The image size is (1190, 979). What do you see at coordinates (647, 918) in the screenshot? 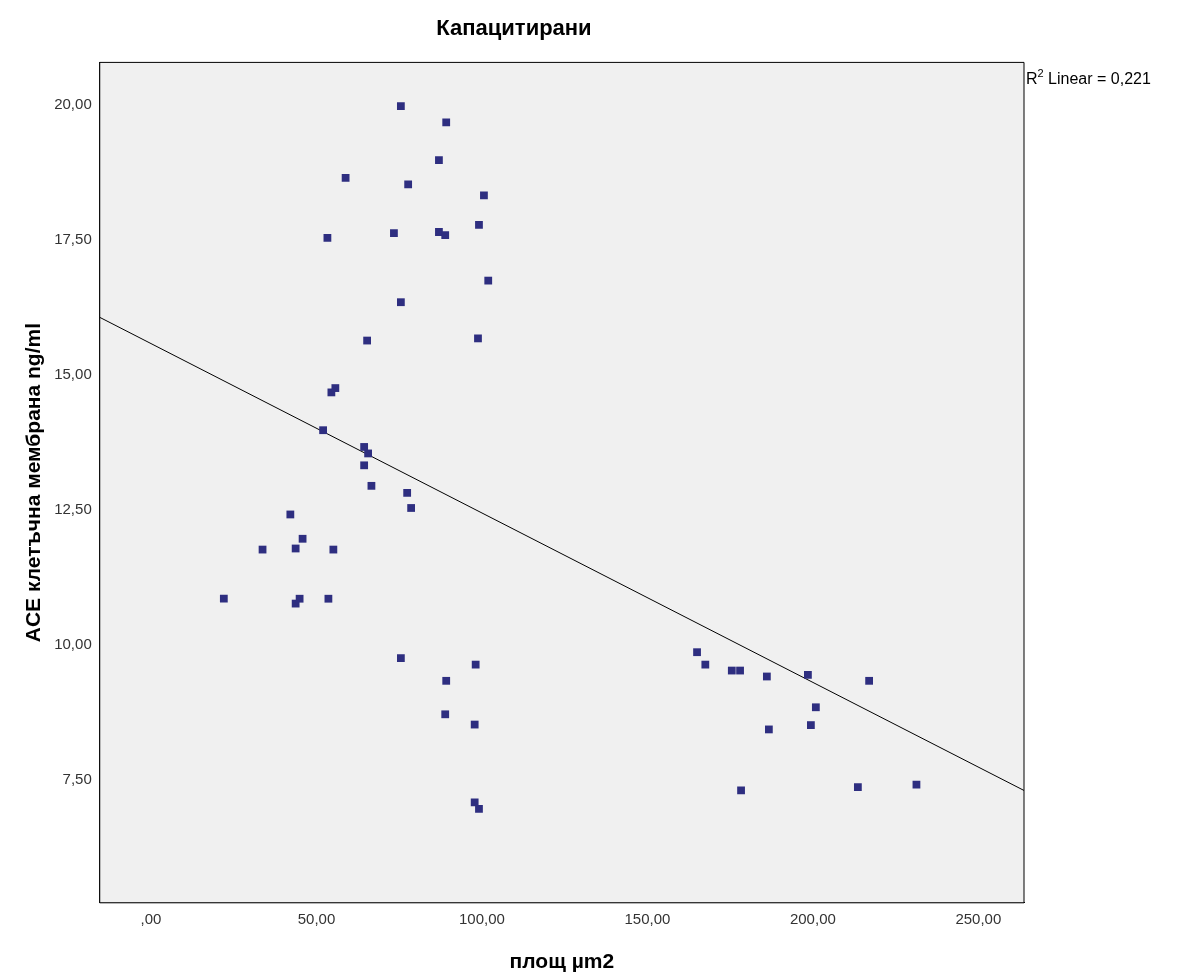
I see `x-tick-label: 150,00` at bounding box center [647, 918].